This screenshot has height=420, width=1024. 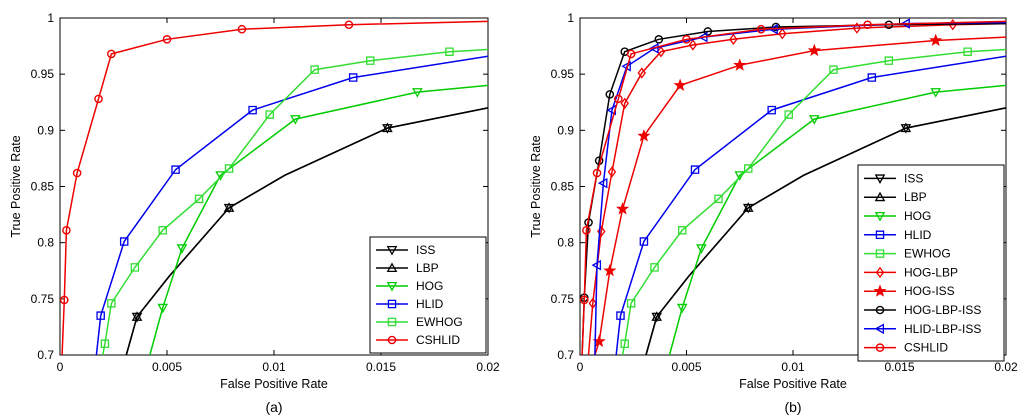 I want to click on legend-entry-hog-iss: HOG-ISS, so click(x=909, y=291).